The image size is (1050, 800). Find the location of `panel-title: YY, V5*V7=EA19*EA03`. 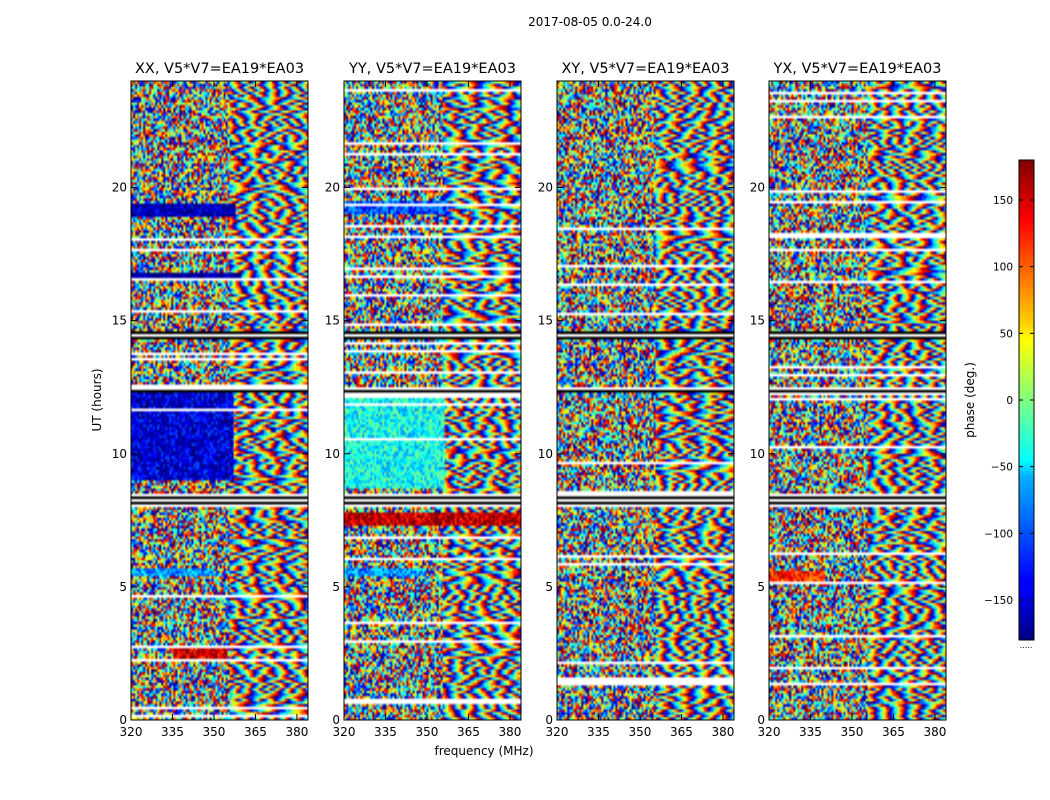

panel-title: YY, V5*V7=EA19*EA03 is located at coordinates (432, 69).